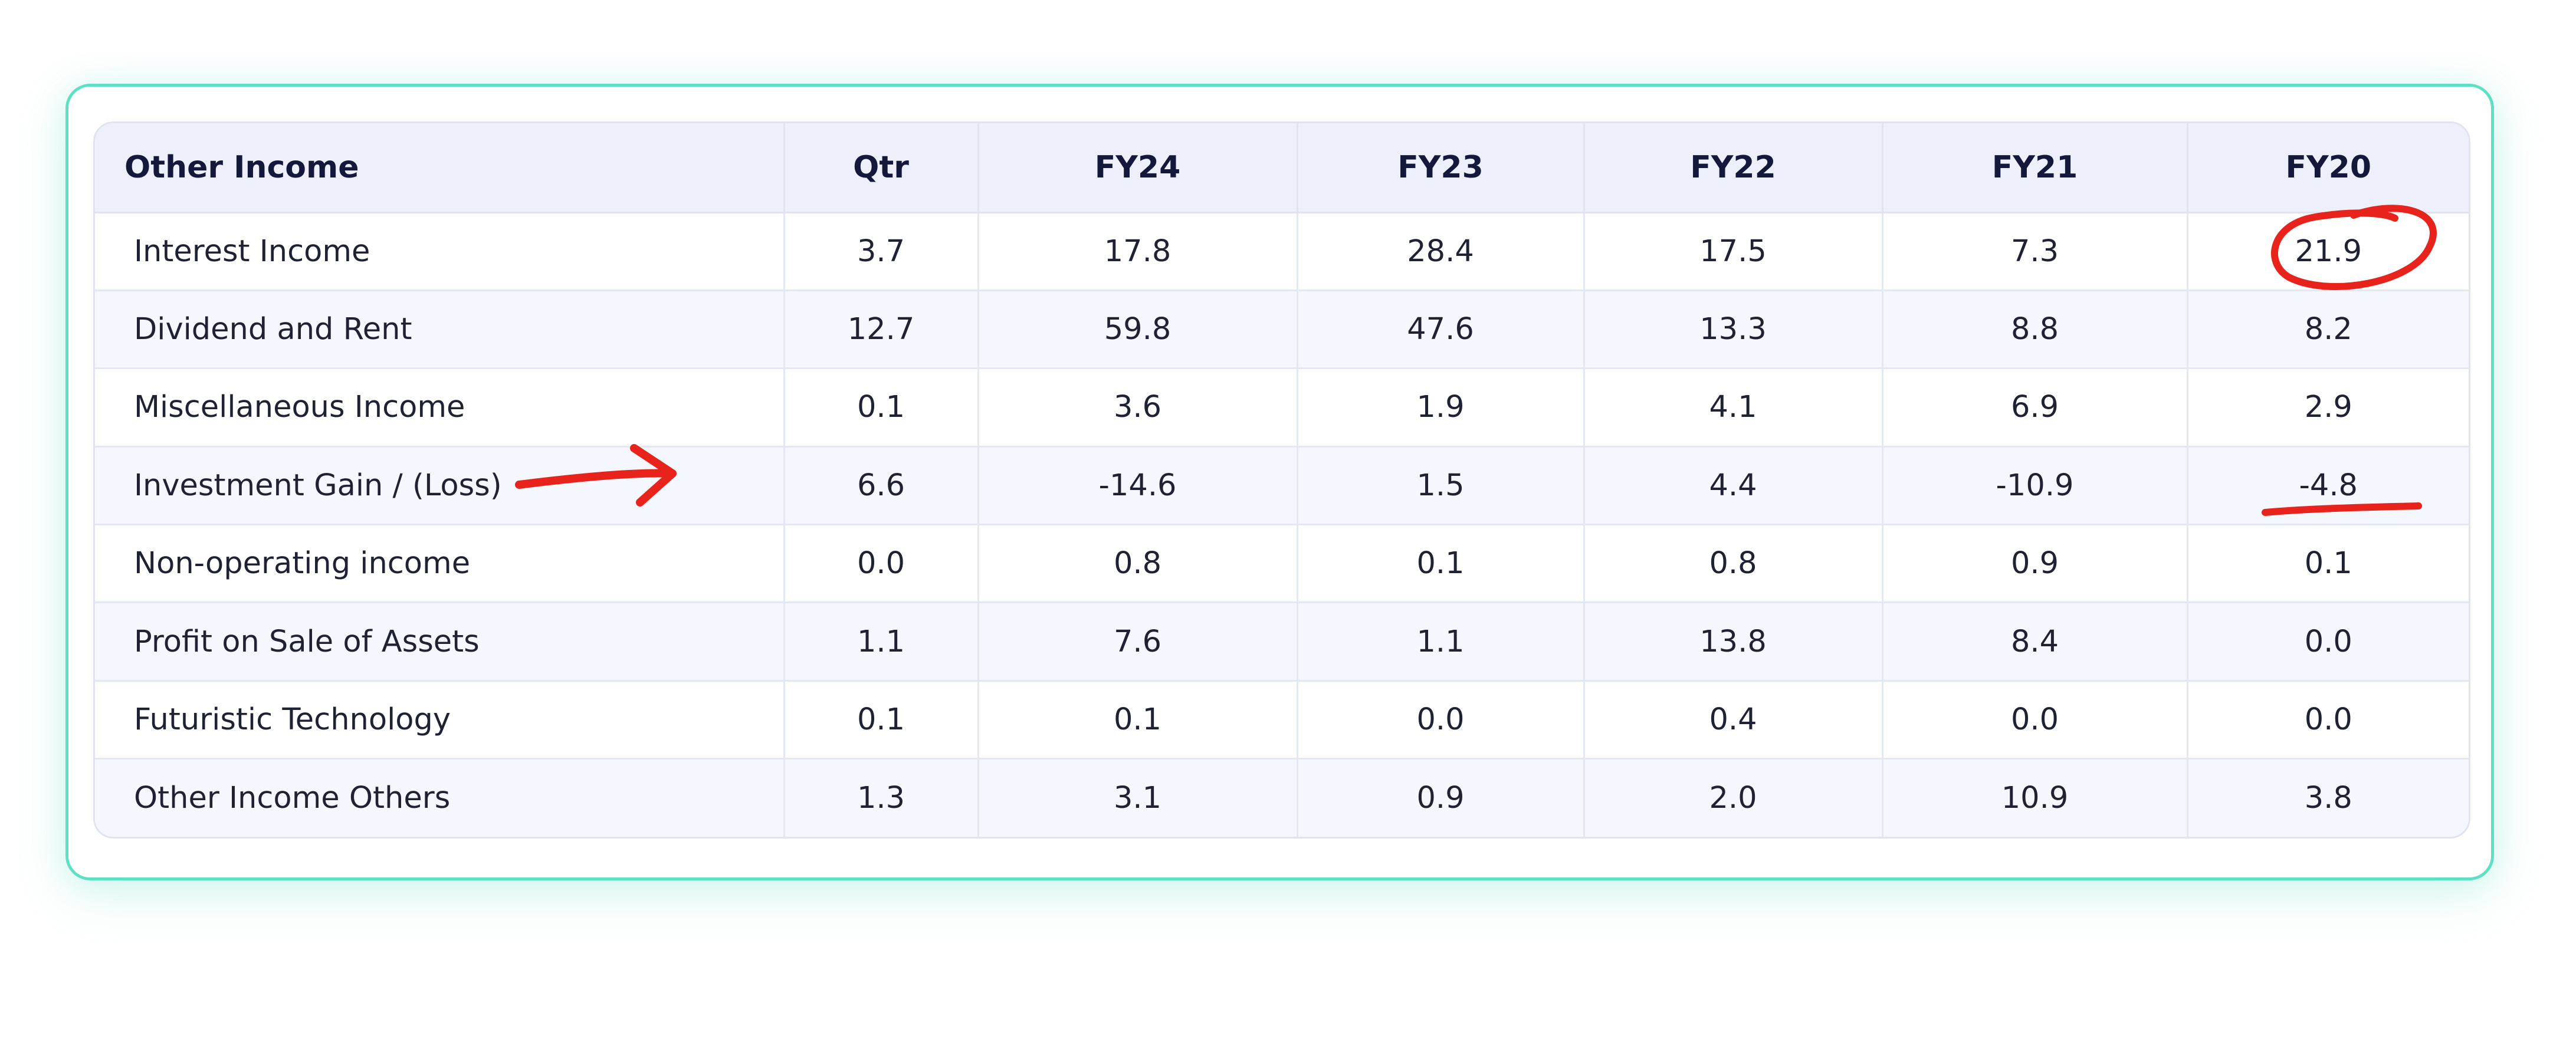 The width and height of the screenshot is (2576, 1062). What do you see at coordinates (1733, 330) in the screenshot?
I see `table-cell: 13.3` at bounding box center [1733, 330].